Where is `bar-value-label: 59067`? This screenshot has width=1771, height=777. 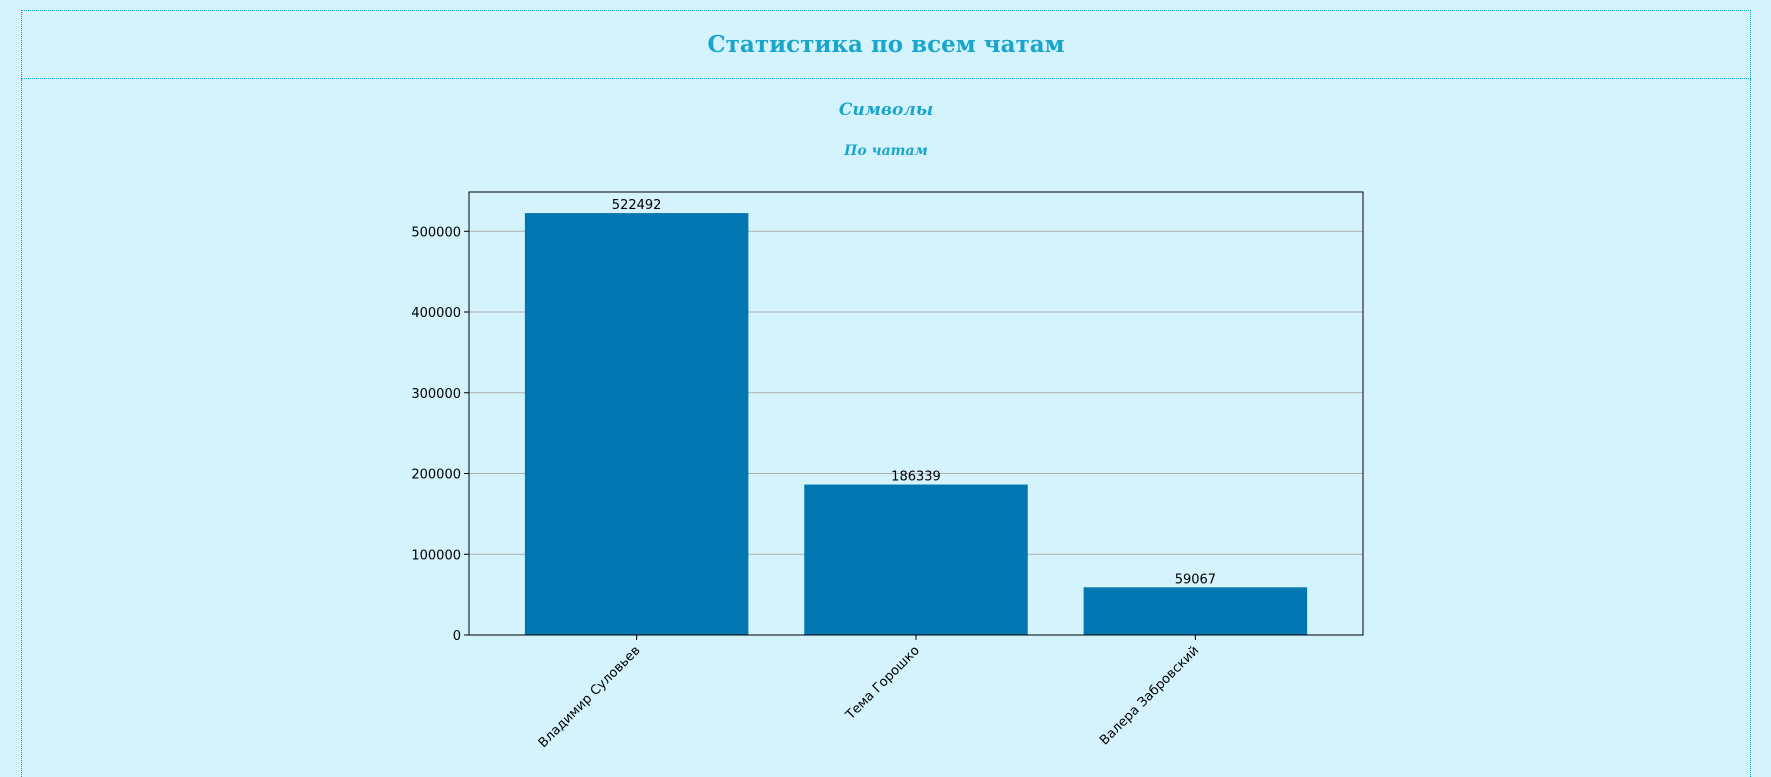 bar-value-label: 59067 is located at coordinates (1195, 579).